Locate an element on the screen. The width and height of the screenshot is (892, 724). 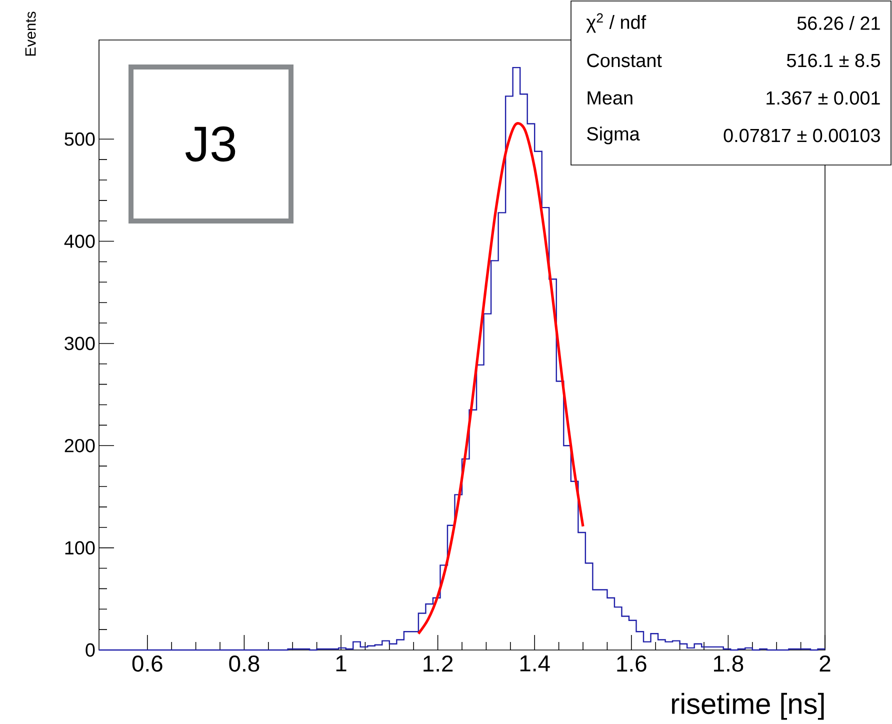
y-tick-label: 100 is located at coordinates (80, 548).